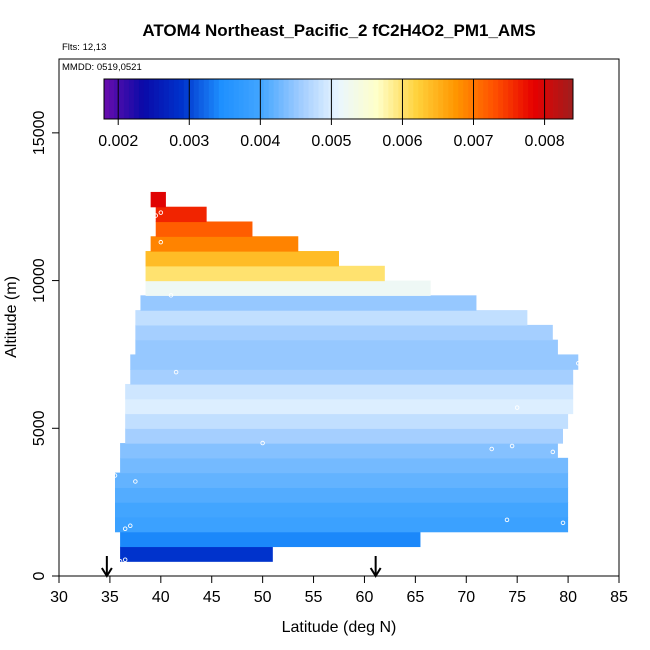  Describe the element at coordinates (339, 591) in the screenshot. I see `x-axis: 30 35 40 45 50 55 60 65 70 75 80 85` at that location.